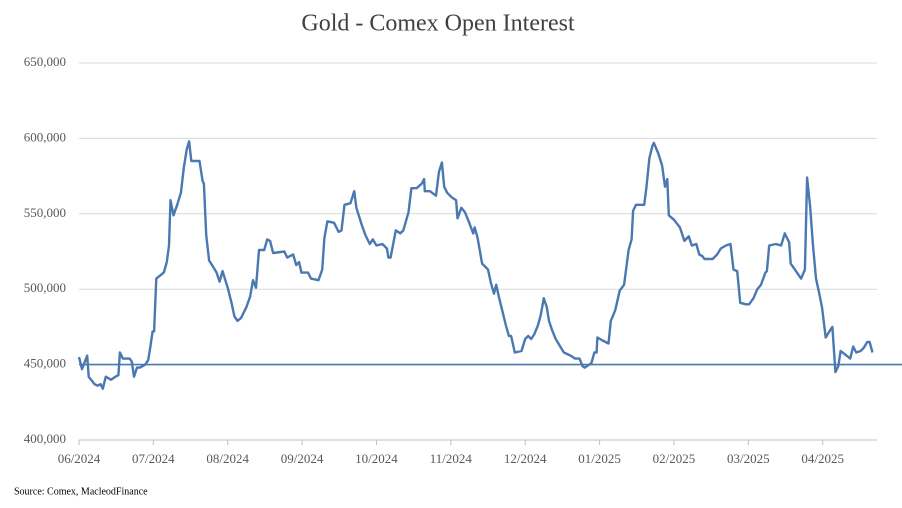 The height and width of the screenshot is (508, 902). Describe the element at coordinates (438, 24) in the screenshot. I see `chart-title: Gold - Comex Open Interest` at that location.